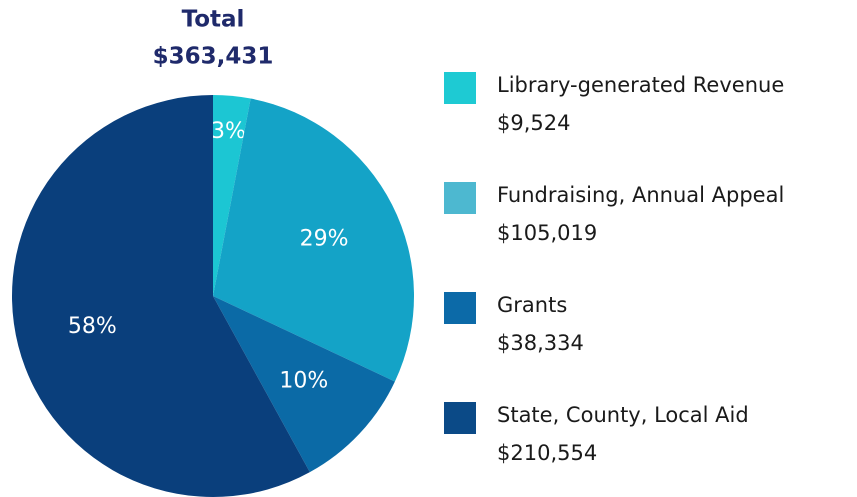 Image resolution: width=857 pixels, height=497 pixels. Describe the element at coordinates (92, 326) in the screenshot. I see `slice-label: 58%` at that location.